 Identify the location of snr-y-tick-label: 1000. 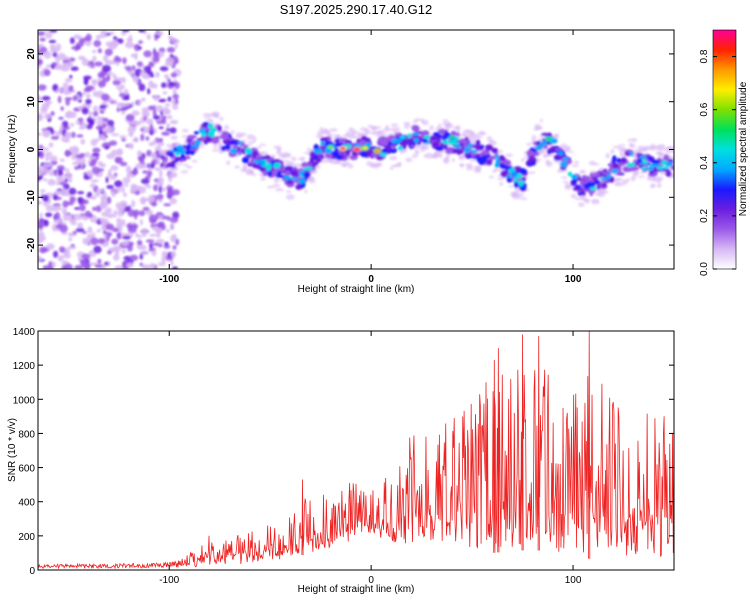
(24, 400).